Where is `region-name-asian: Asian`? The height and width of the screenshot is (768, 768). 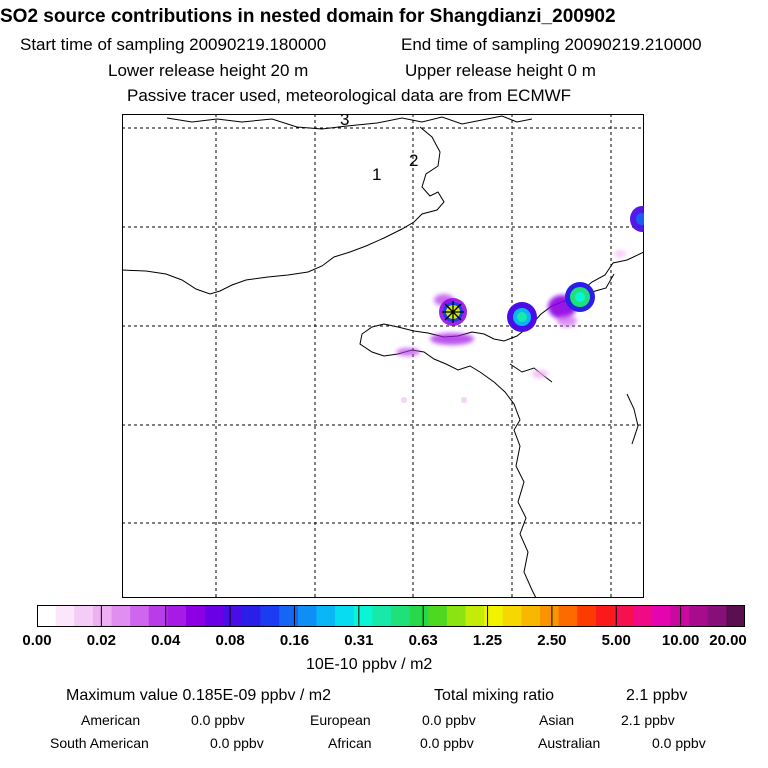
region-name-asian: Asian is located at coordinates (557, 720).